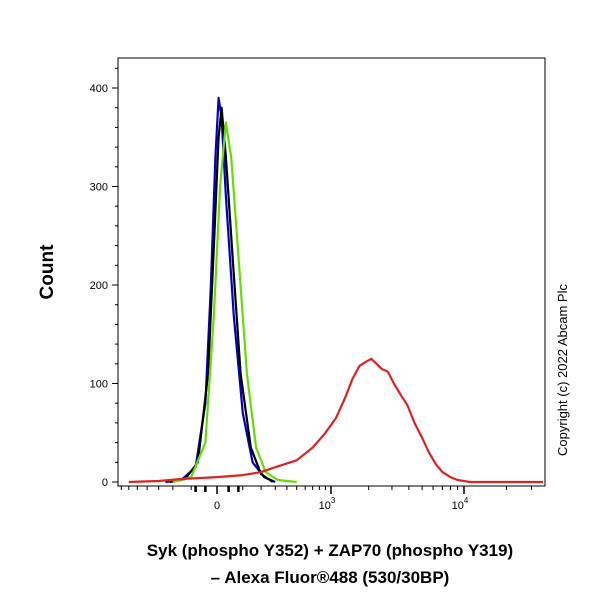  I want to click on y-axis-label: Count, so click(47, 272).